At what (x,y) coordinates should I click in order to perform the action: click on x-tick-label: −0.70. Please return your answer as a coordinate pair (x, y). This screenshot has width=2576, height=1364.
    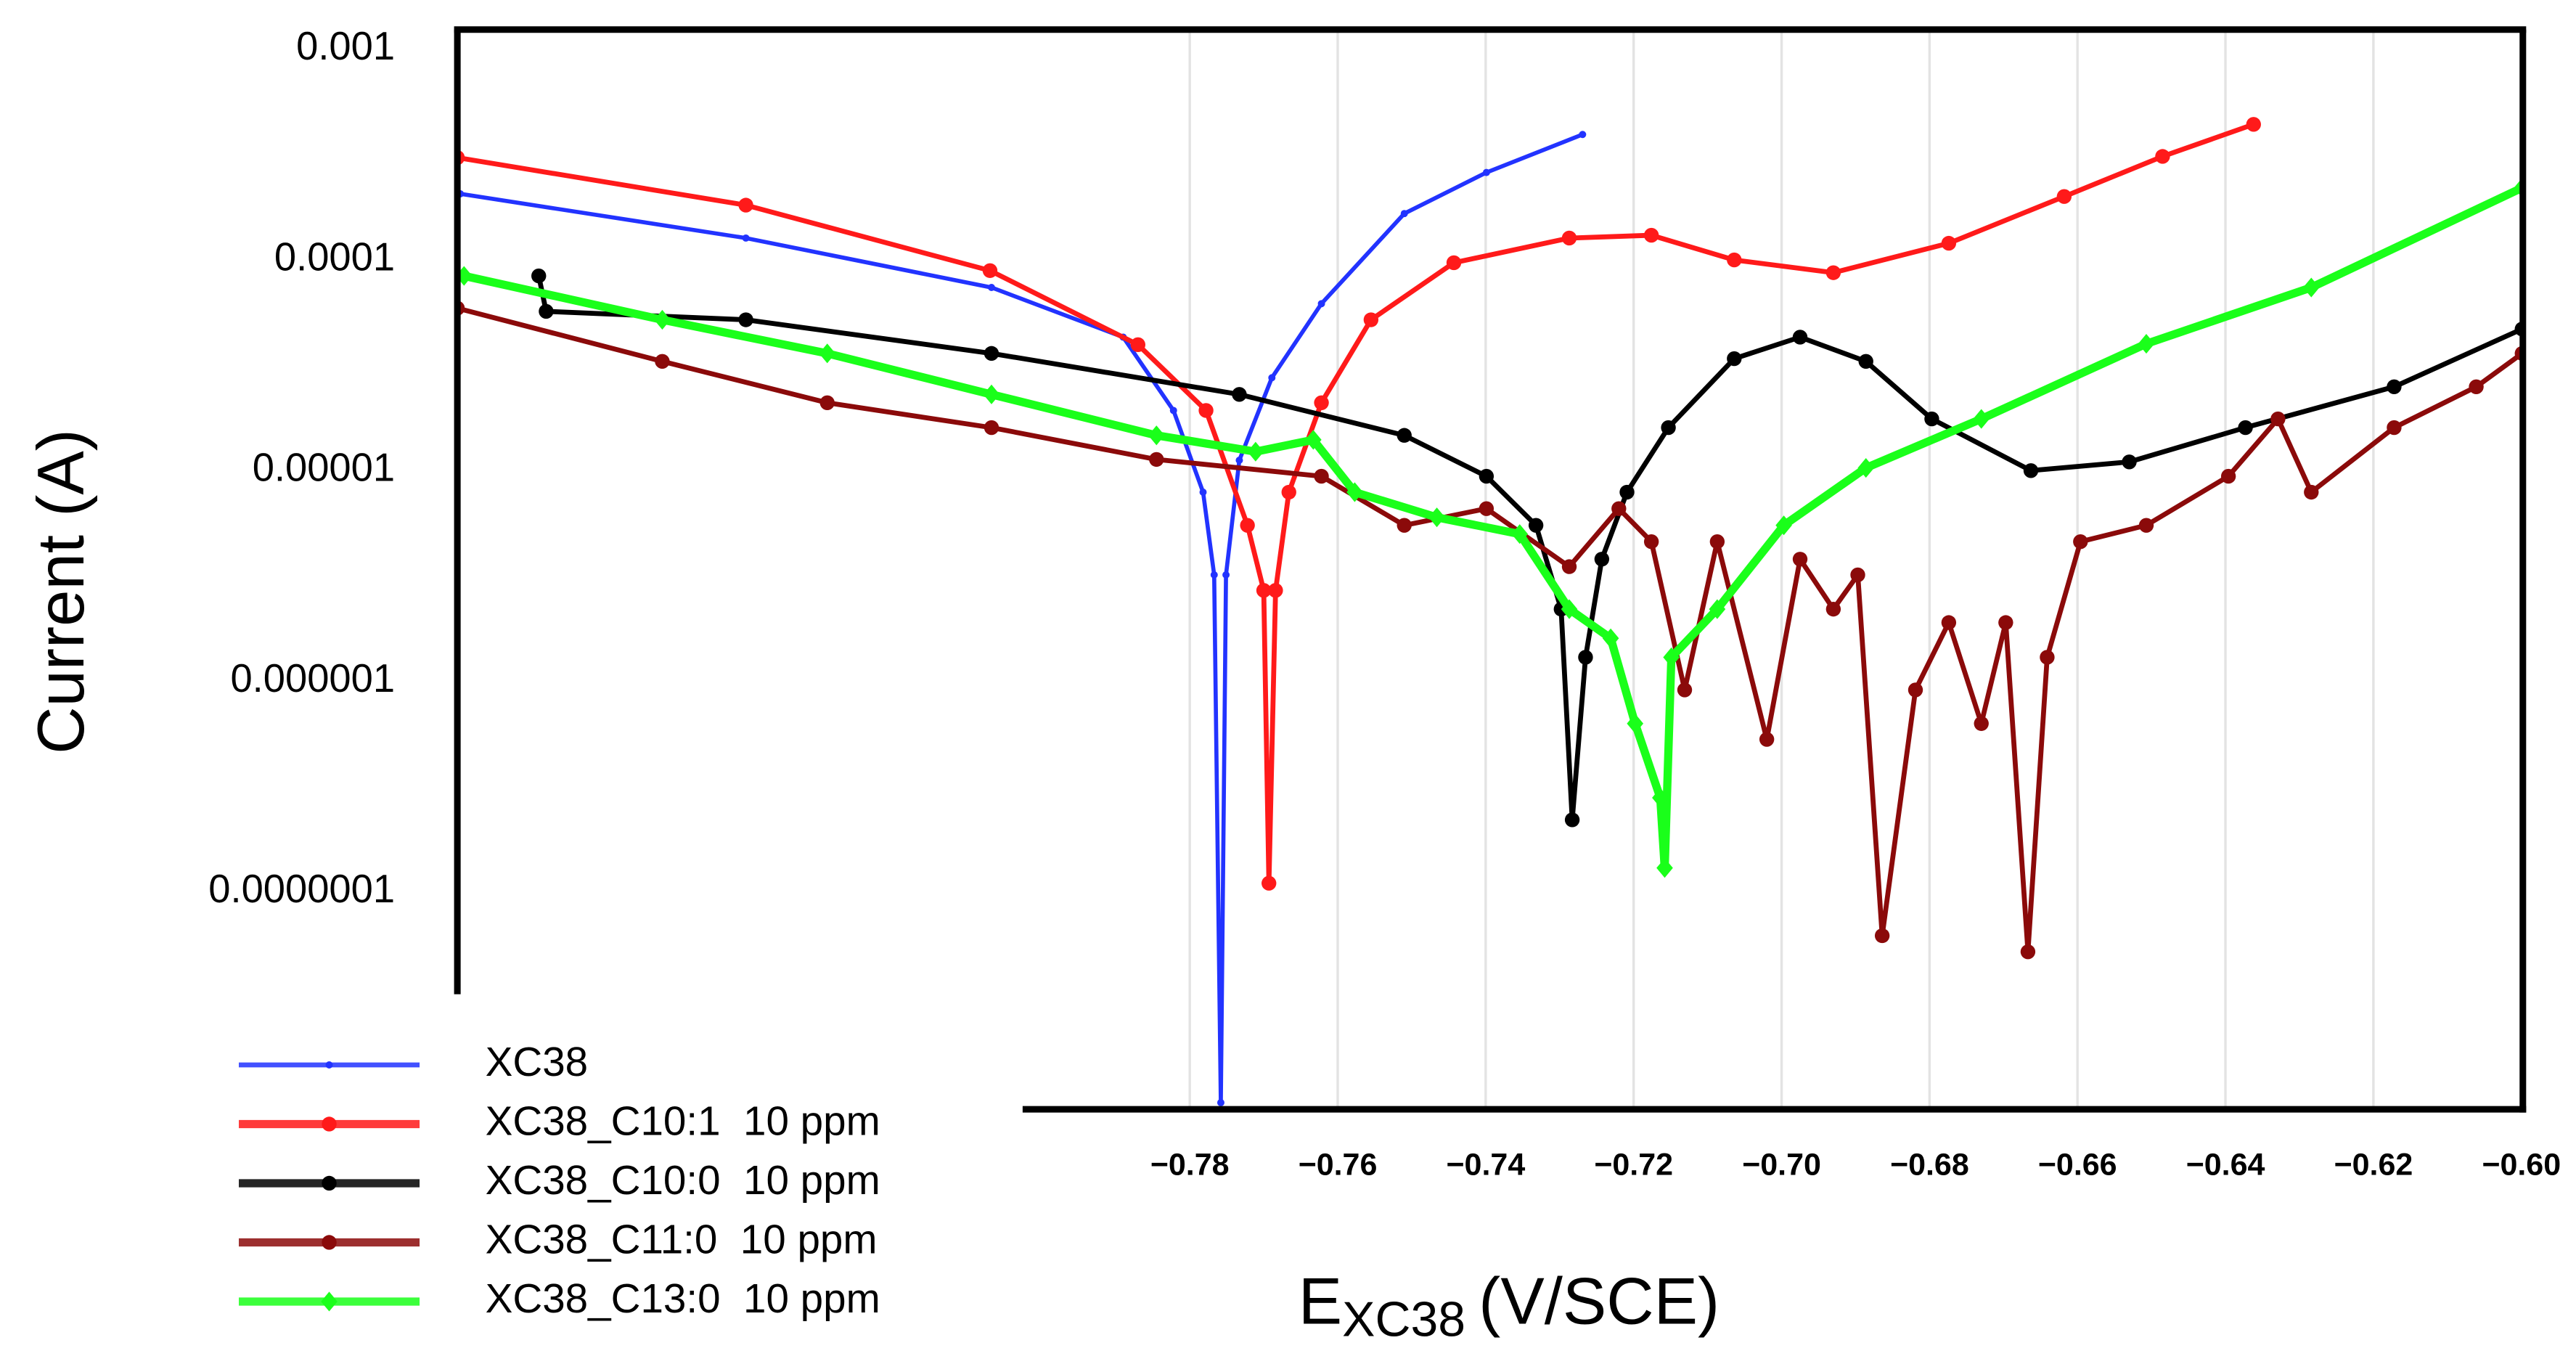
    Looking at the image, I should click on (1782, 1165).